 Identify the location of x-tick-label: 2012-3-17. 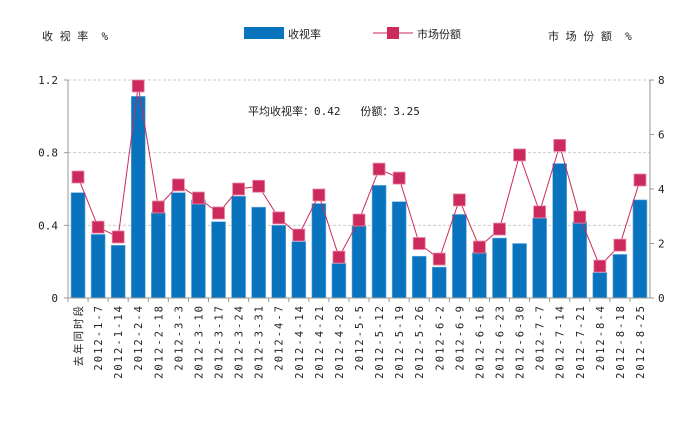
(220, 341).